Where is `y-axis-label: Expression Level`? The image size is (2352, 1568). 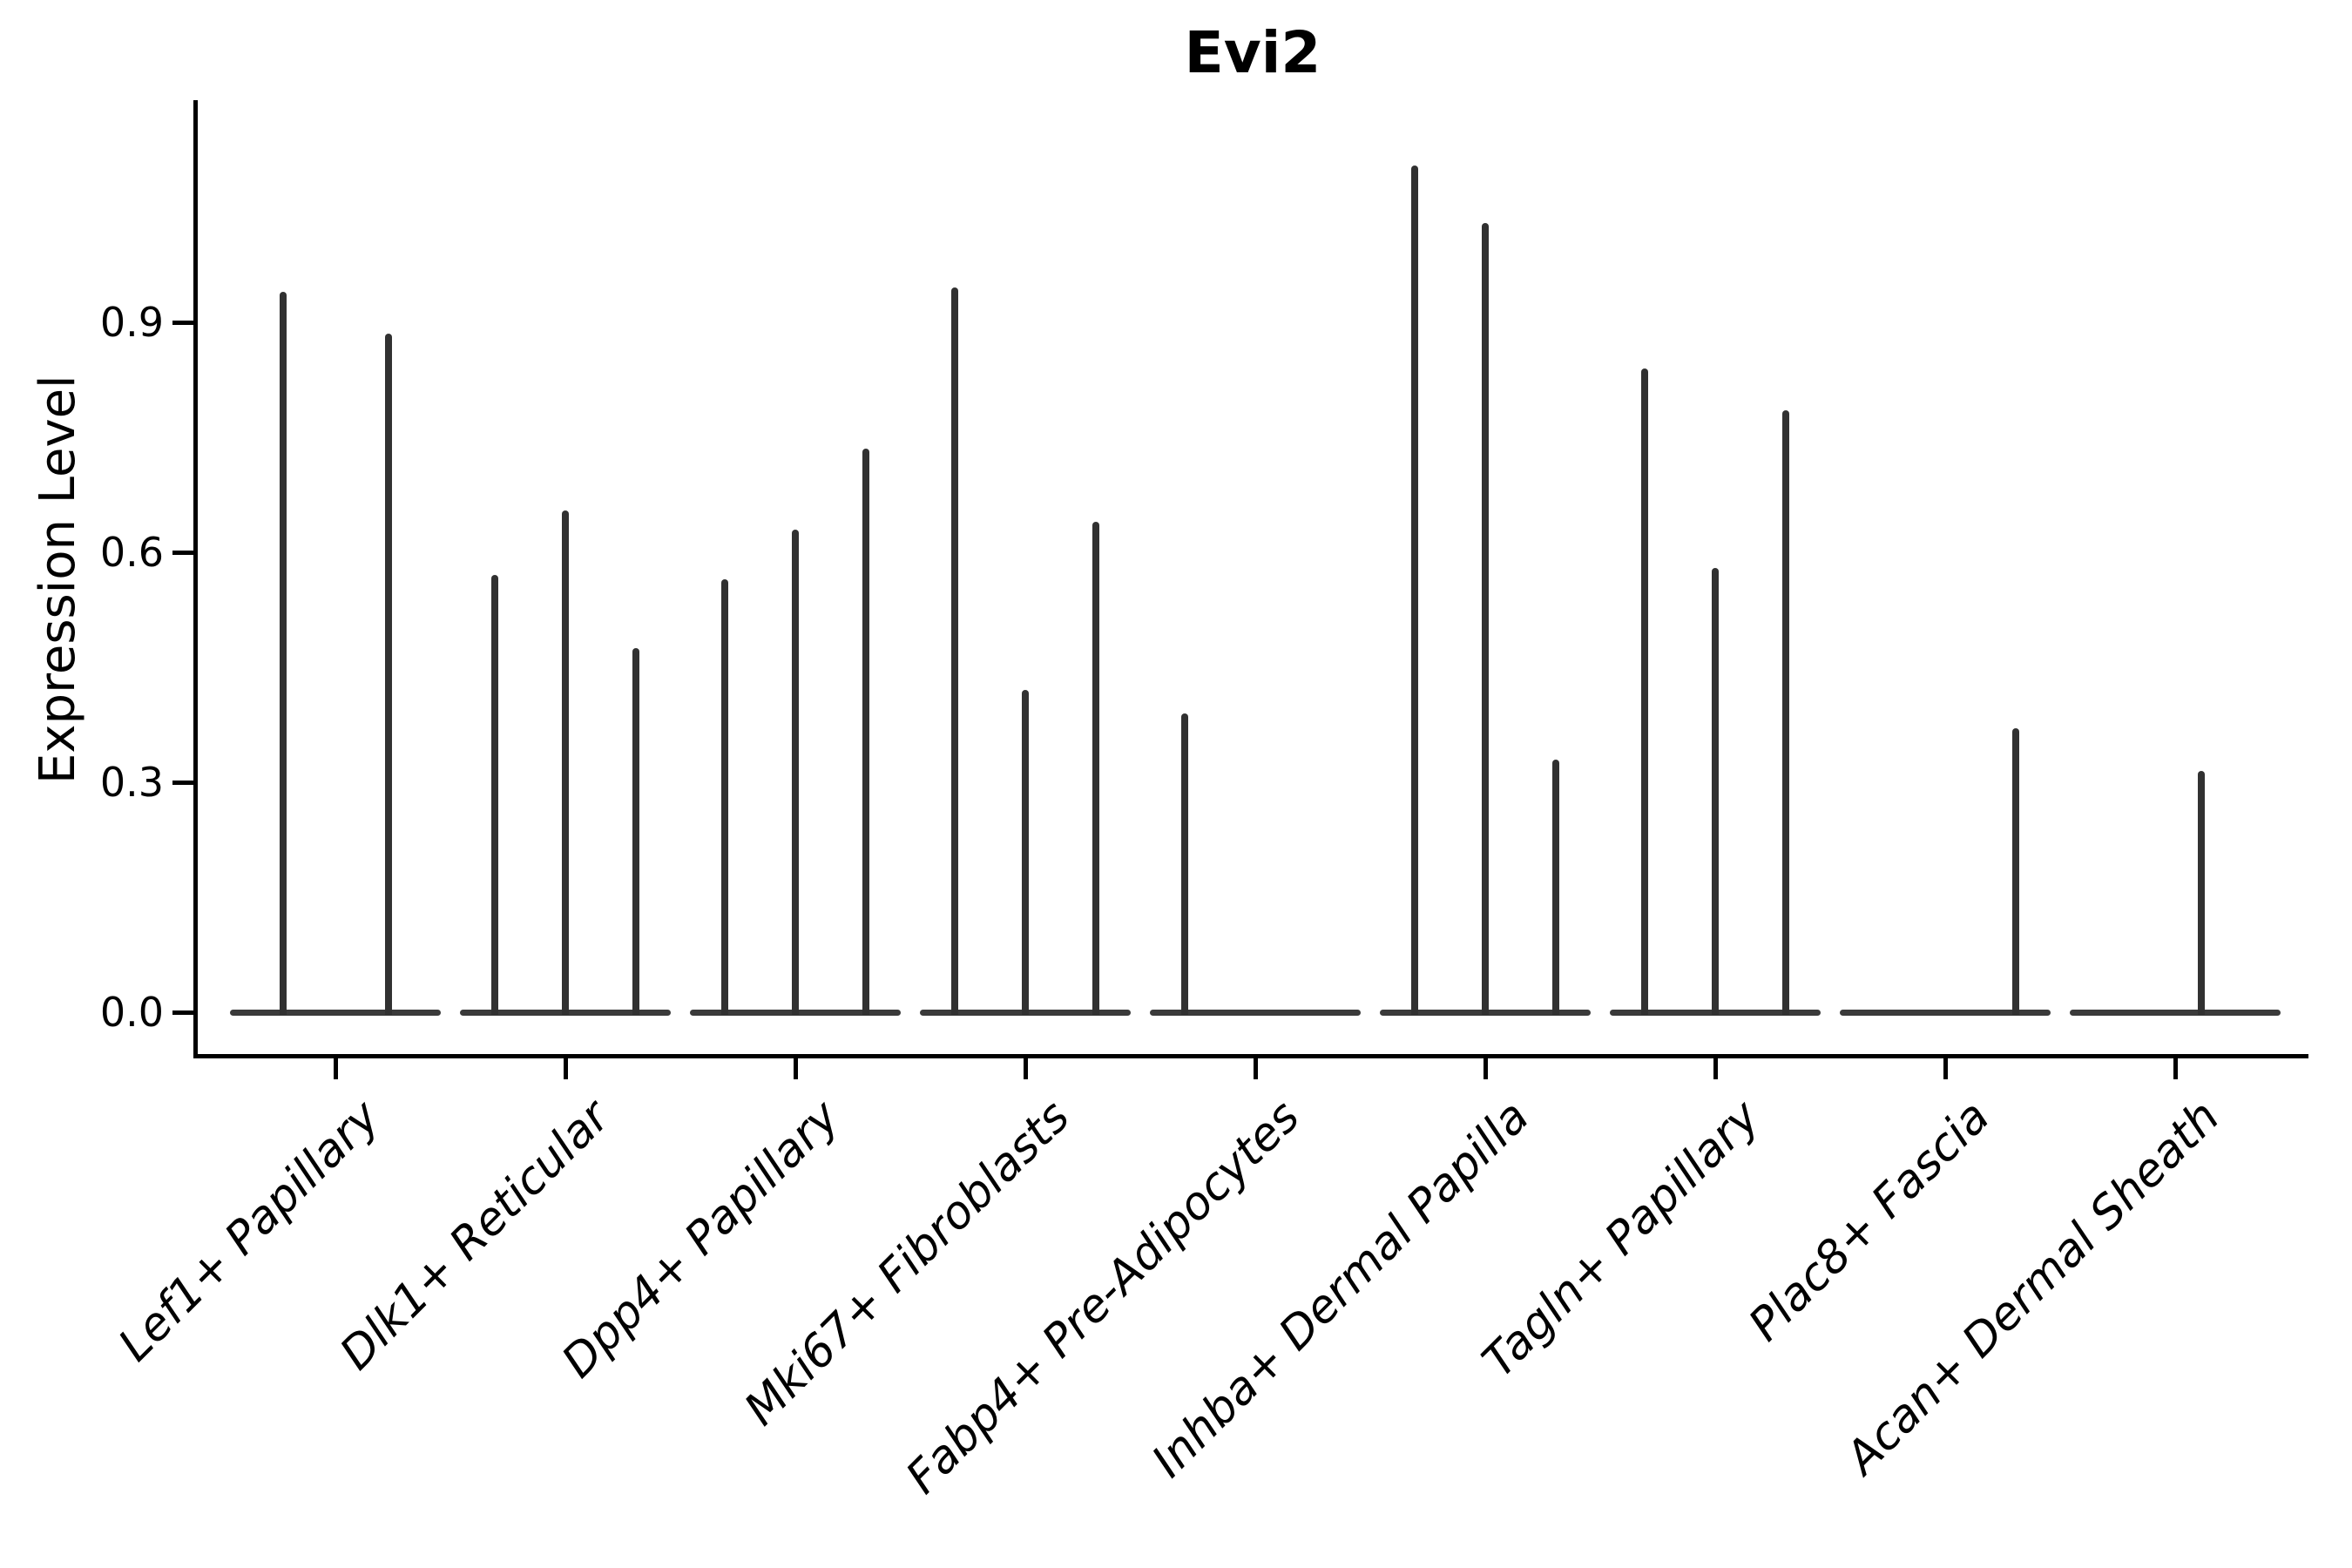
y-axis-label: Expression Level is located at coordinates (58, 579).